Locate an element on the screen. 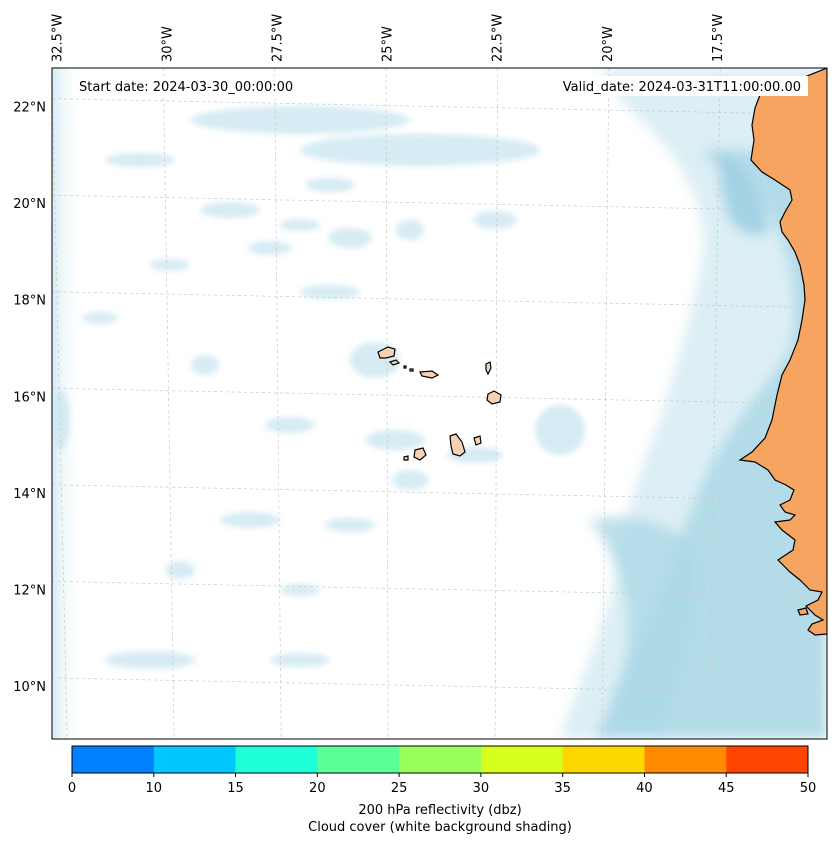 This screenshot has width=837, height=843. island-santo-antao is located at coordinates (386, 352).